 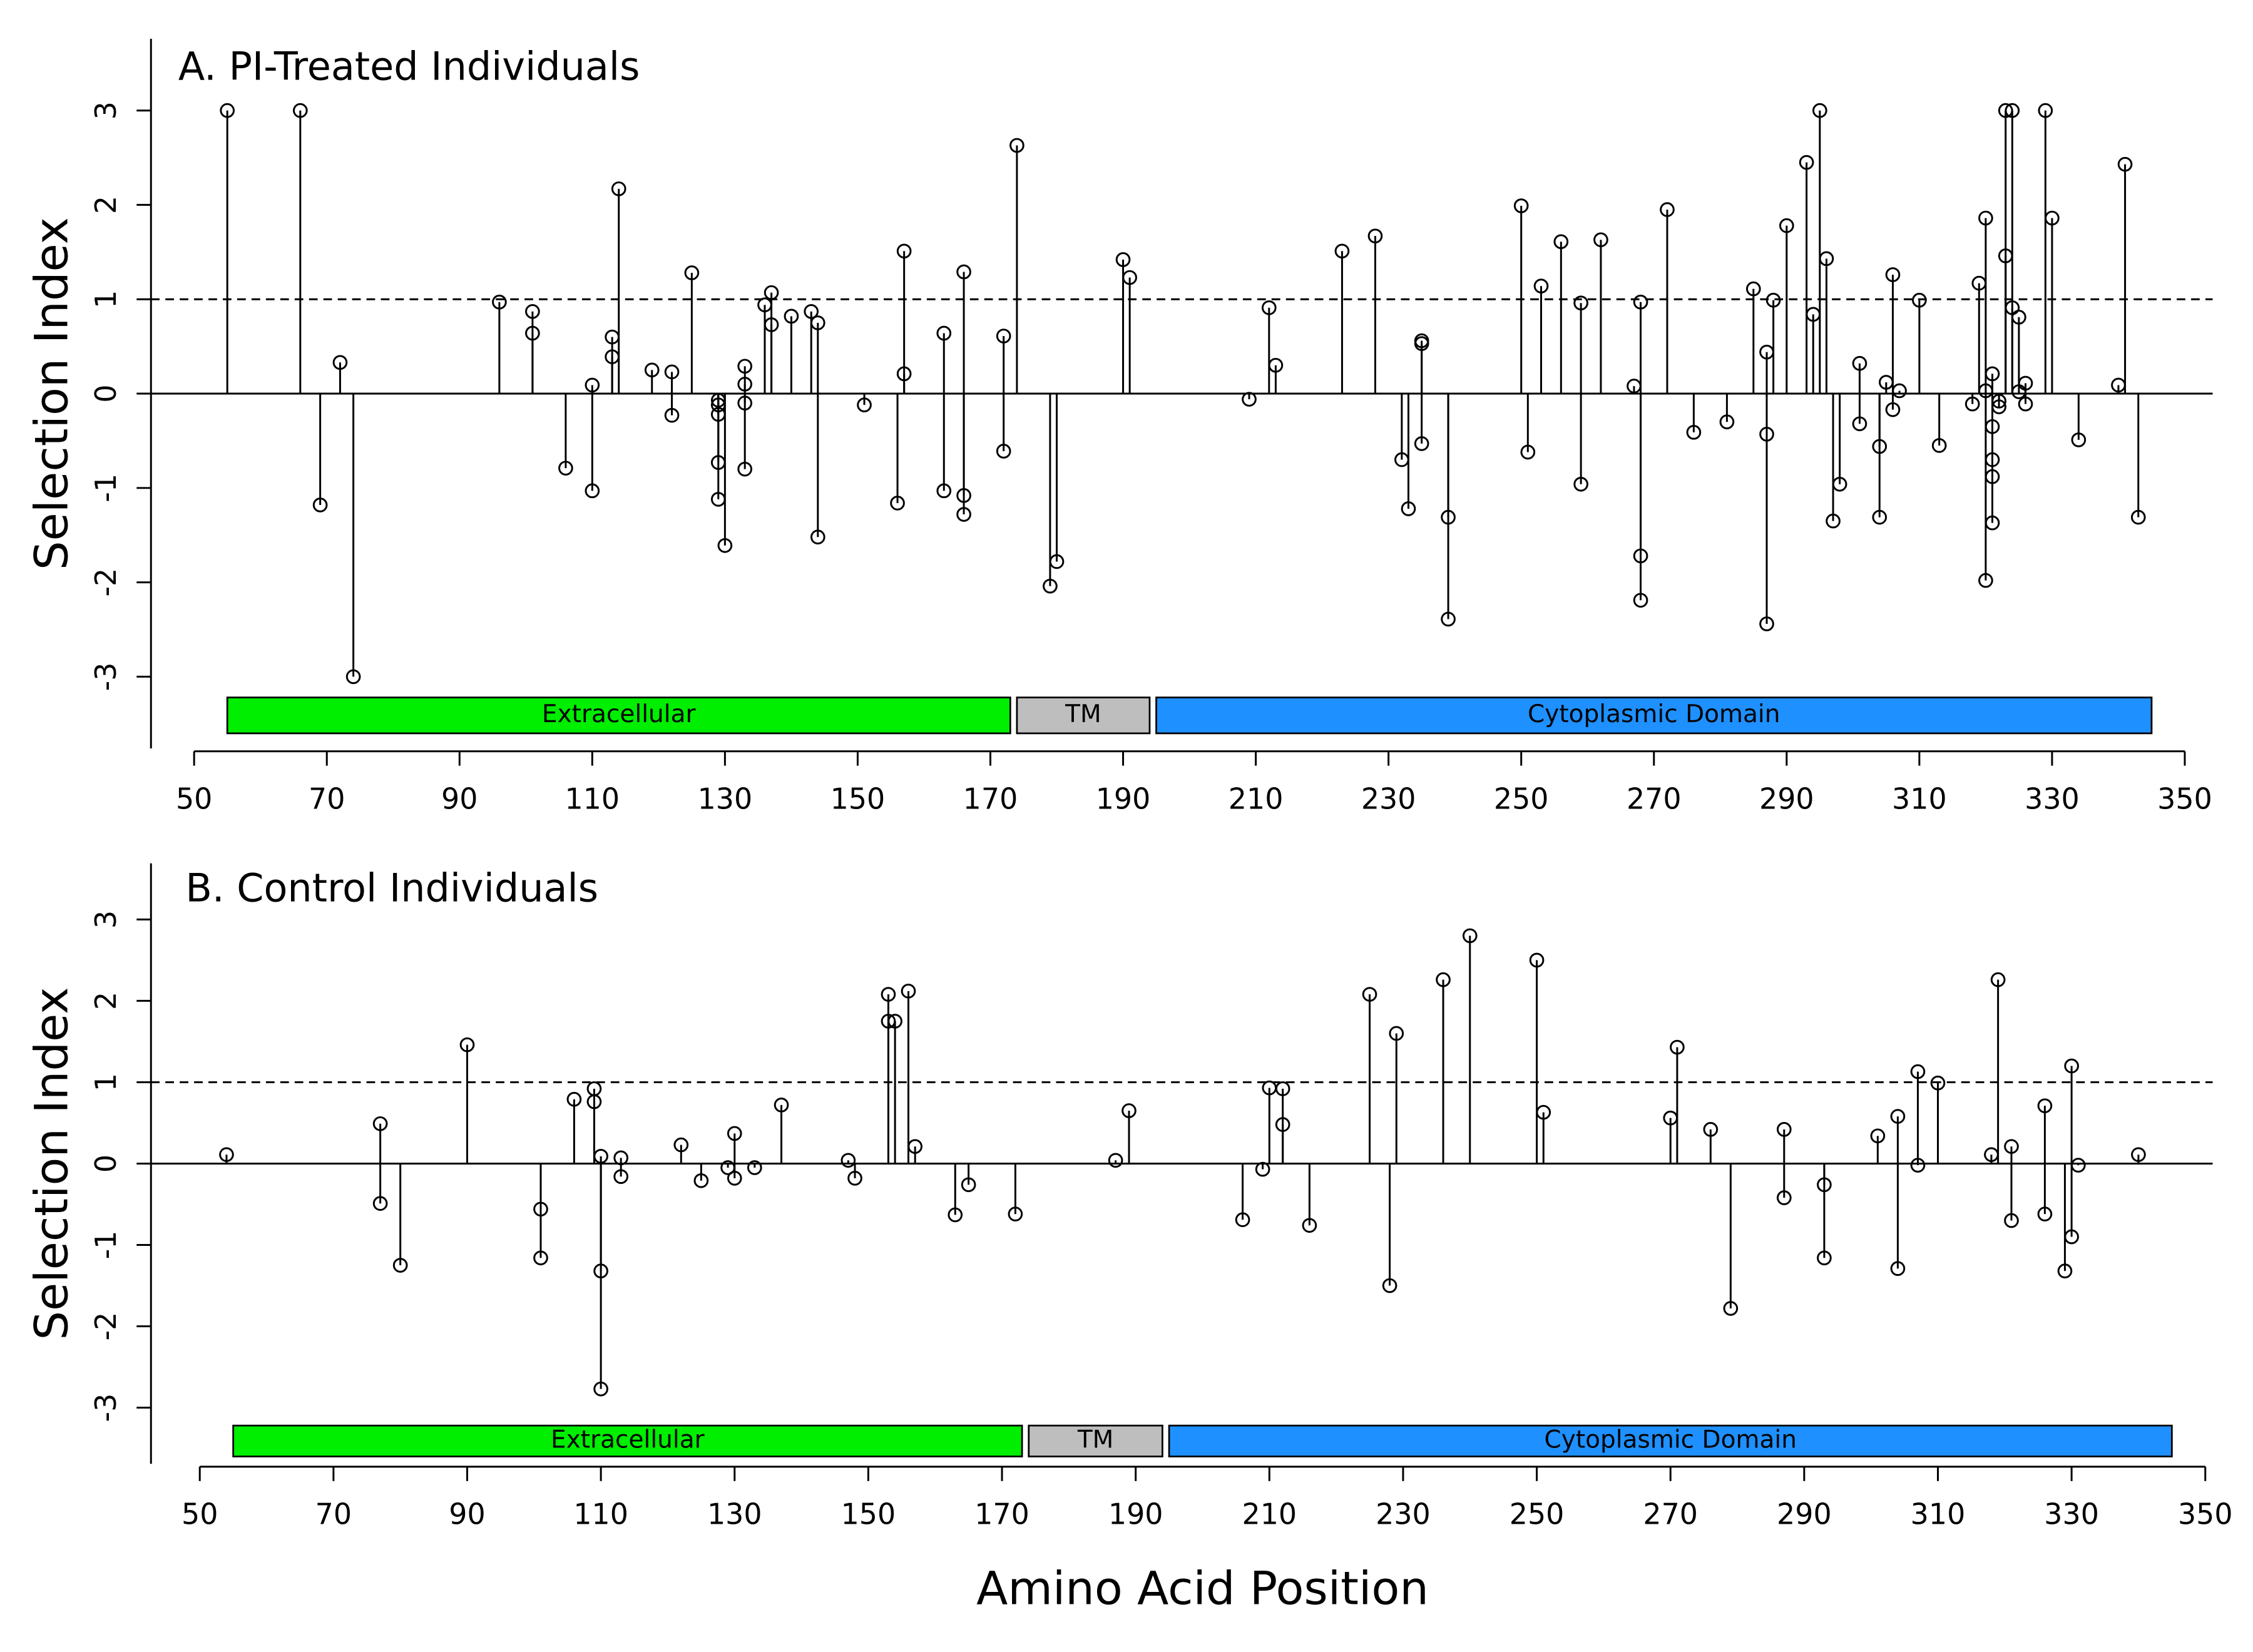 I want to click on x-tick-label: 330, so click(x=2052, y=798).